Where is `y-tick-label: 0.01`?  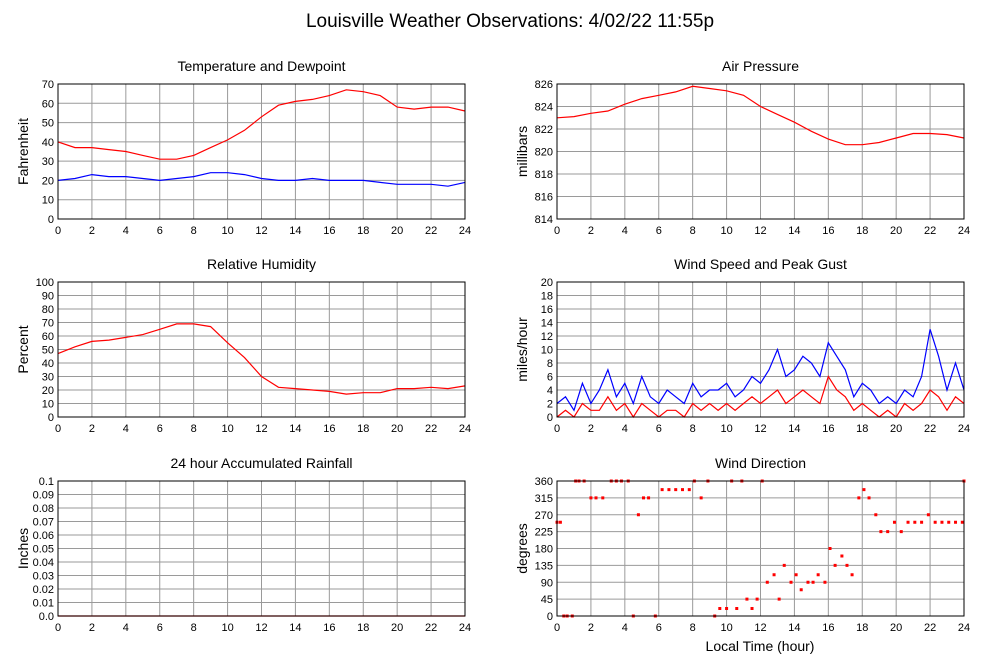 y-tick-label: 0.01 is located at coordinates (43, 604).